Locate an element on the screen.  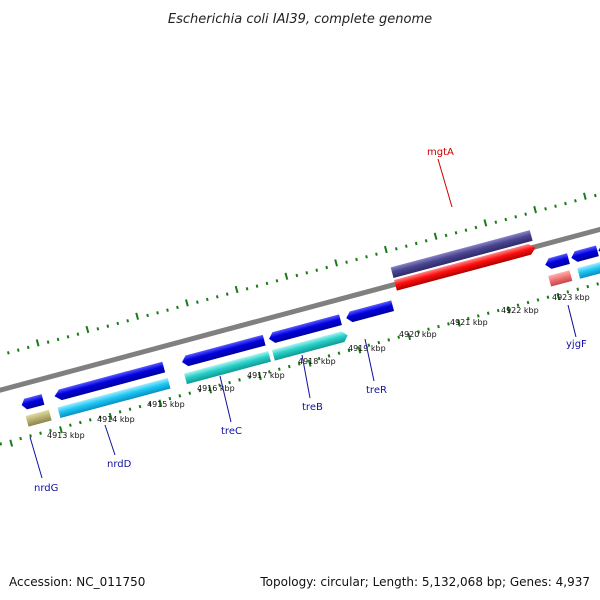
kbp-label: 4913 kbp is located at coordinates (66, 435).